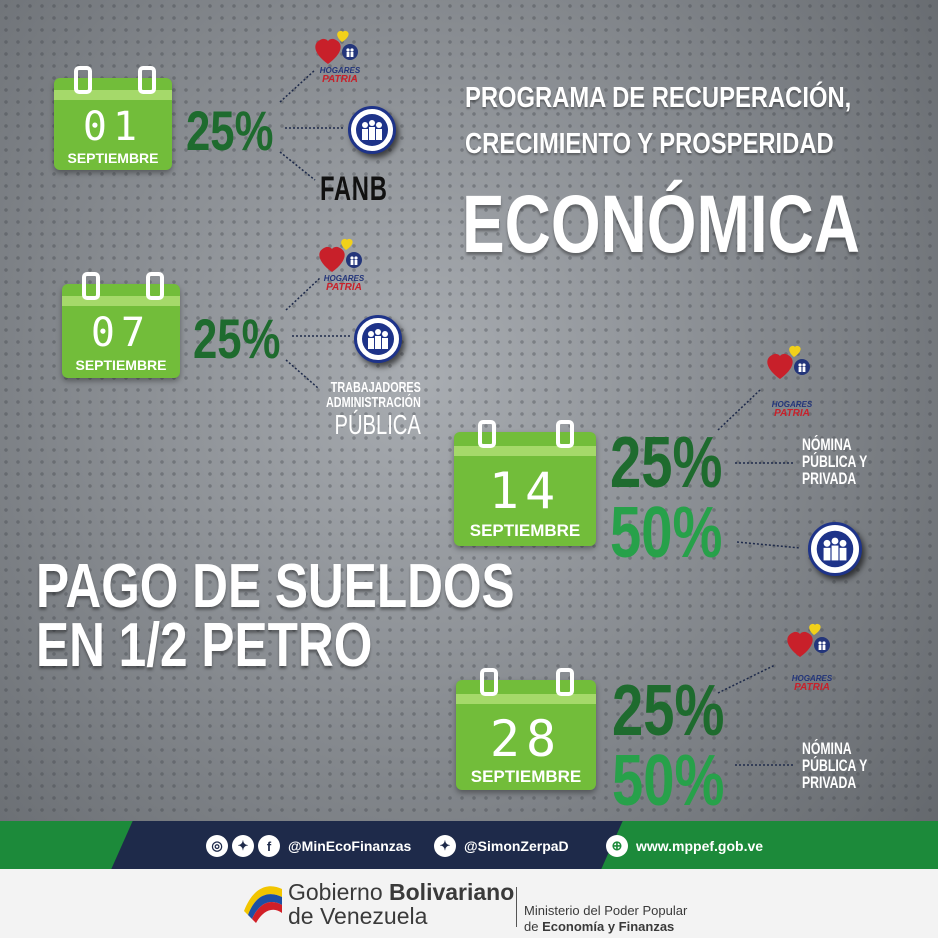 This screenshot has width=938, height=938. Describe the element at coordinates (608, 926) in the screenshot. I see `ministry-text-bold: Economía y Finanzas` at that location.